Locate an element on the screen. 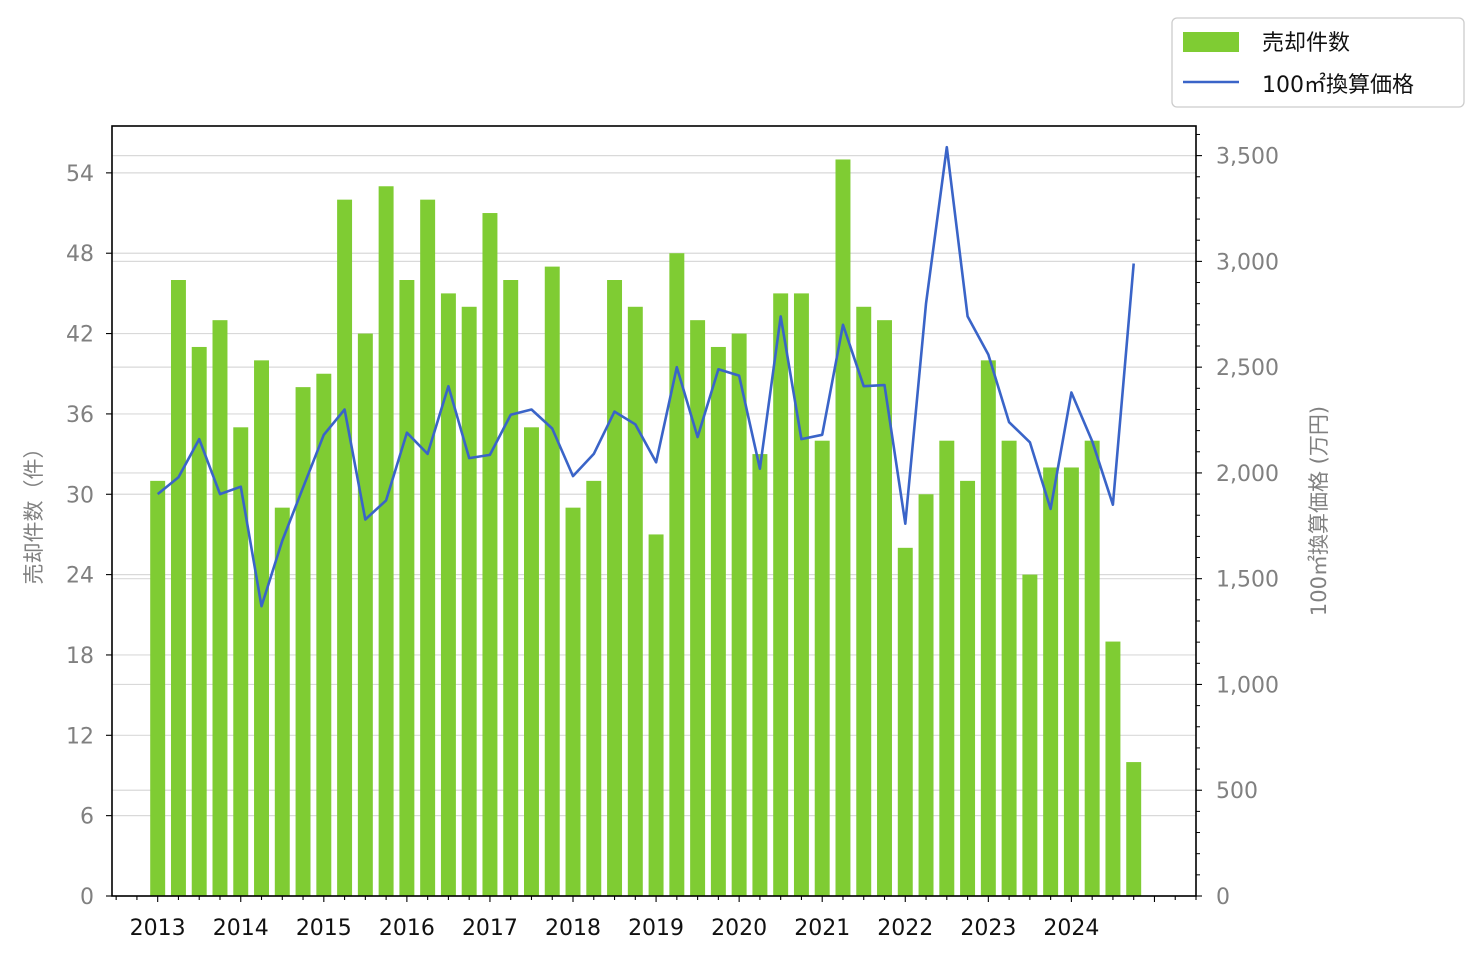  y-left-tick-label-8: 48 is located at coordinates (80, 254).